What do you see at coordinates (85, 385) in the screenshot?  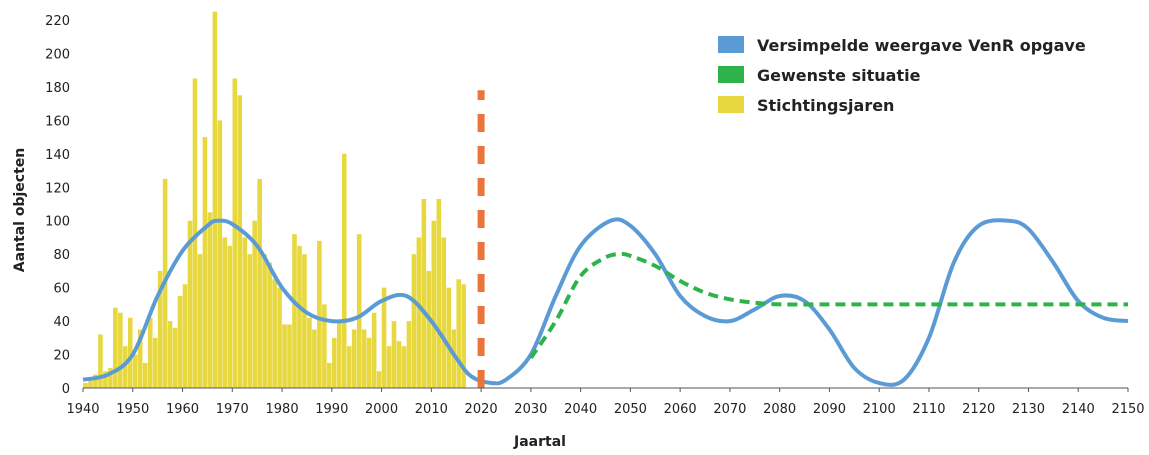 I see `bar-1940` at bounding box center [85, 385].